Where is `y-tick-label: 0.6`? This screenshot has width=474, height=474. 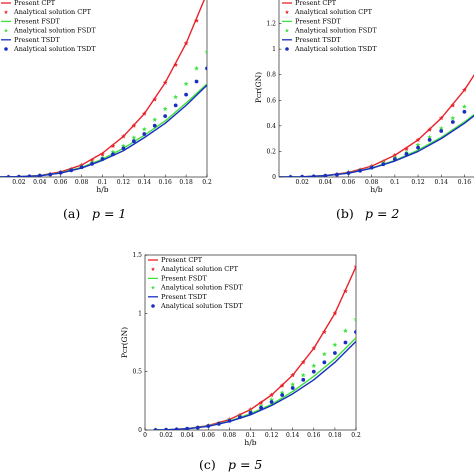
y-tick-label: 0.6 is located at coordinates (271, 100).